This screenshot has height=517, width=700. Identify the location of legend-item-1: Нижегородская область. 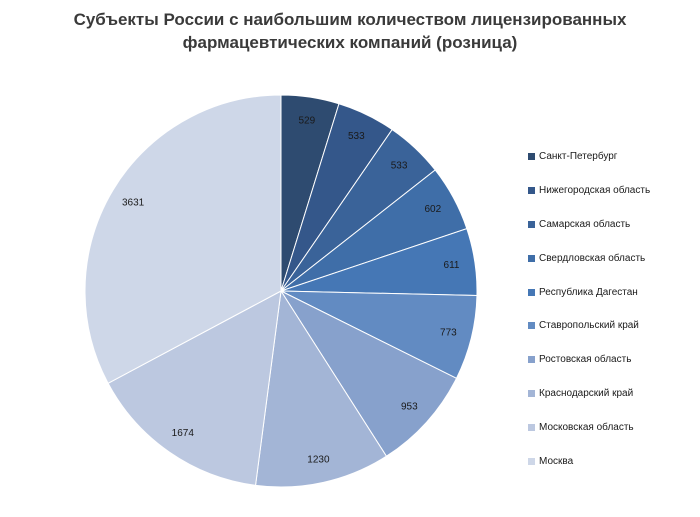
(589, 191).